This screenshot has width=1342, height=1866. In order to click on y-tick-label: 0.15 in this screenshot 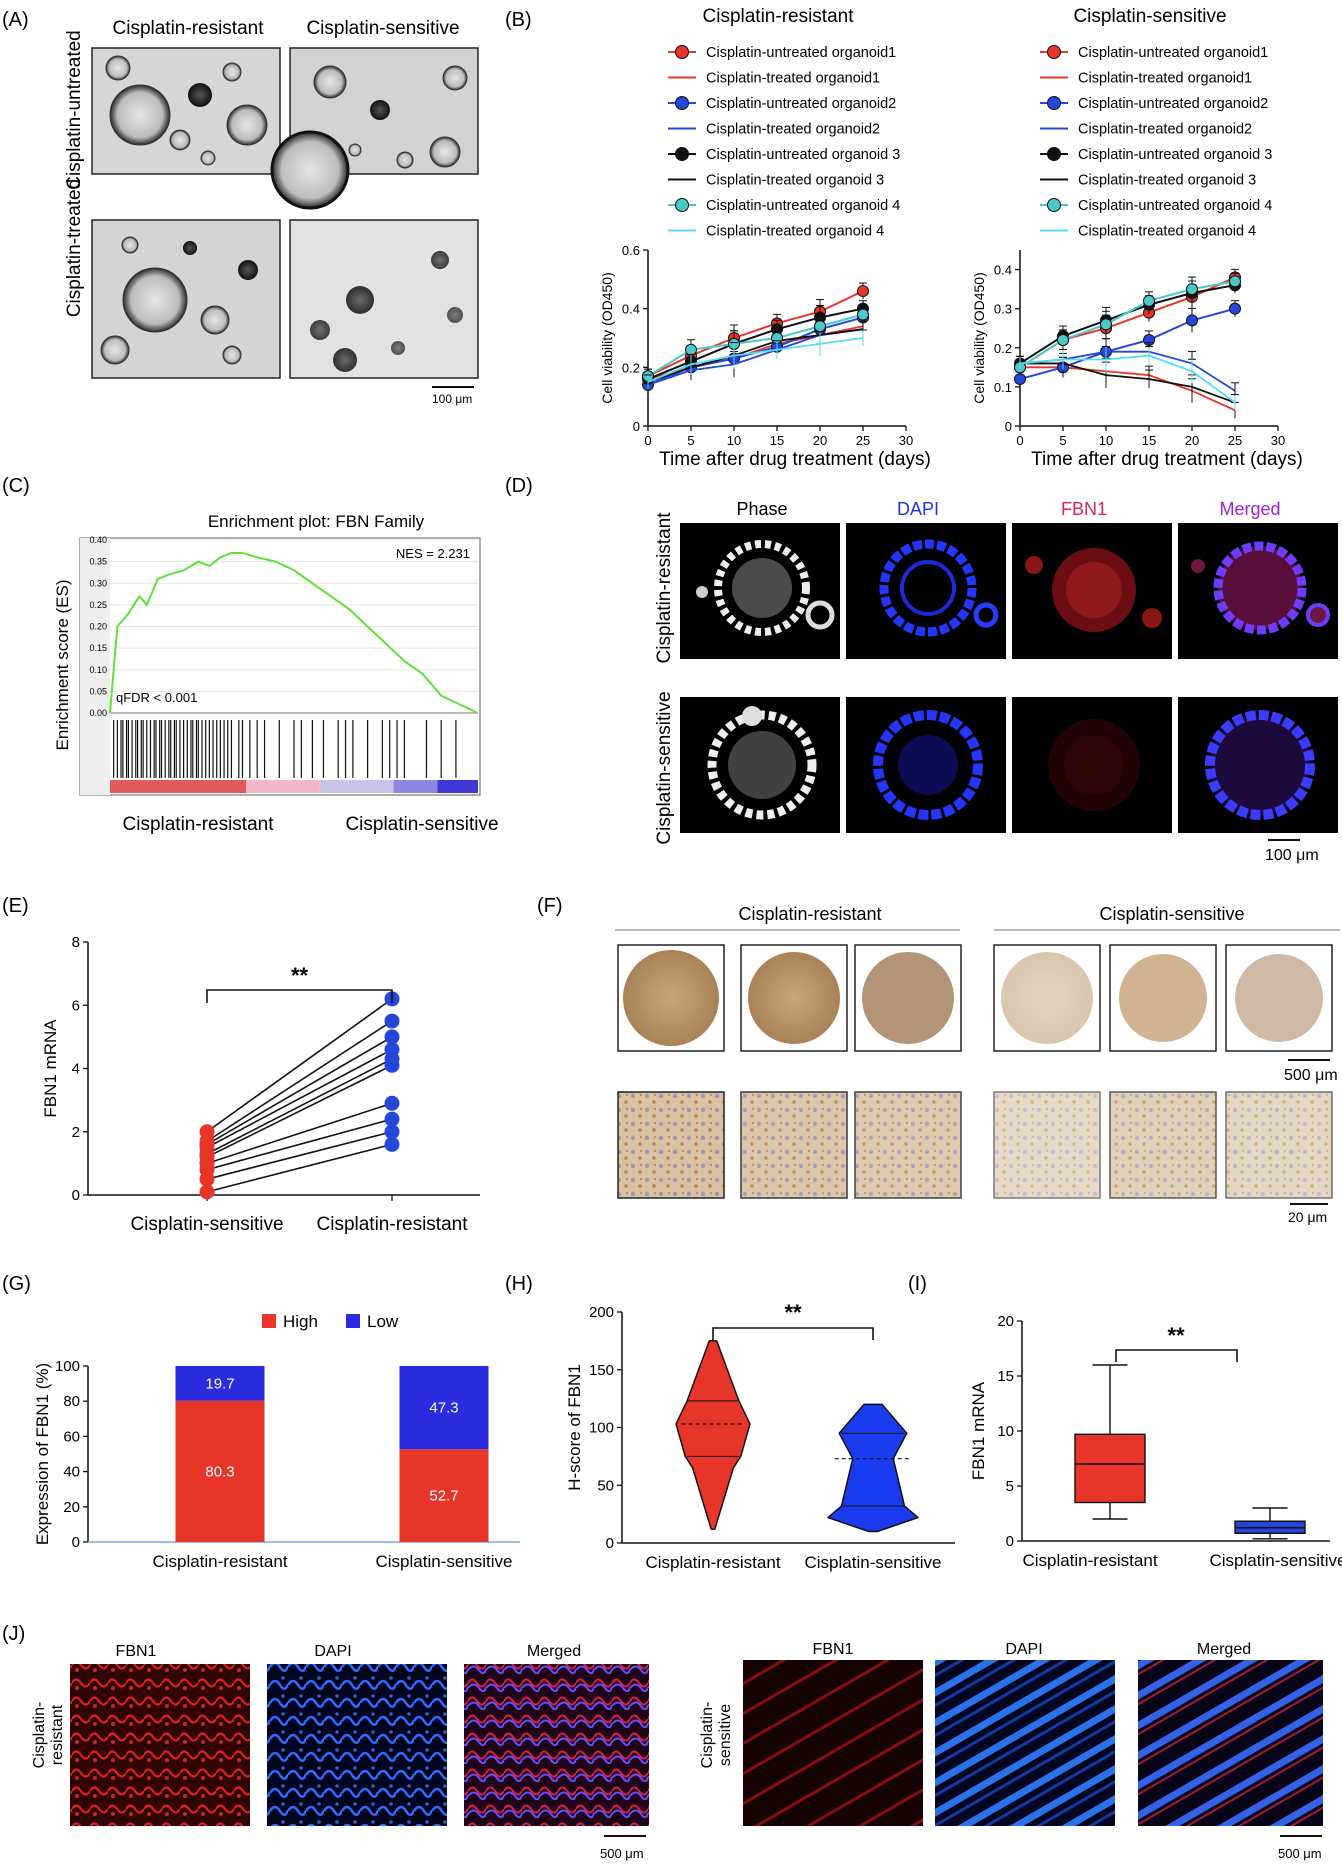, I will do `click(98, 648)`.